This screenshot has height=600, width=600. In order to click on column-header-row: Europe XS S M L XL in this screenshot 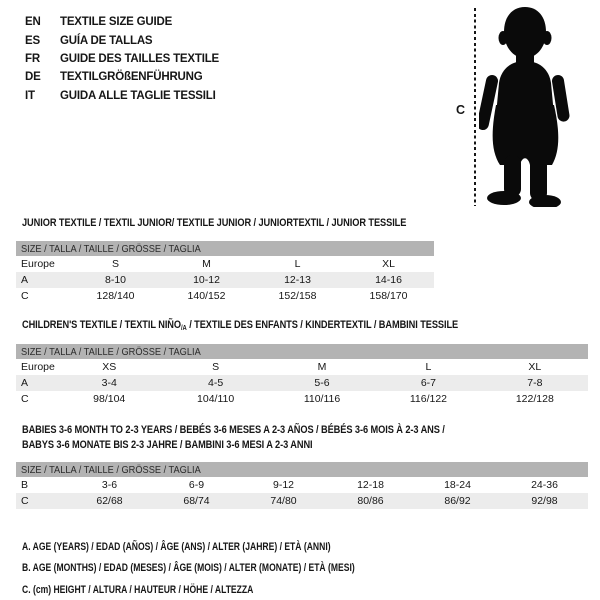, I will do `click(302, 367)`.